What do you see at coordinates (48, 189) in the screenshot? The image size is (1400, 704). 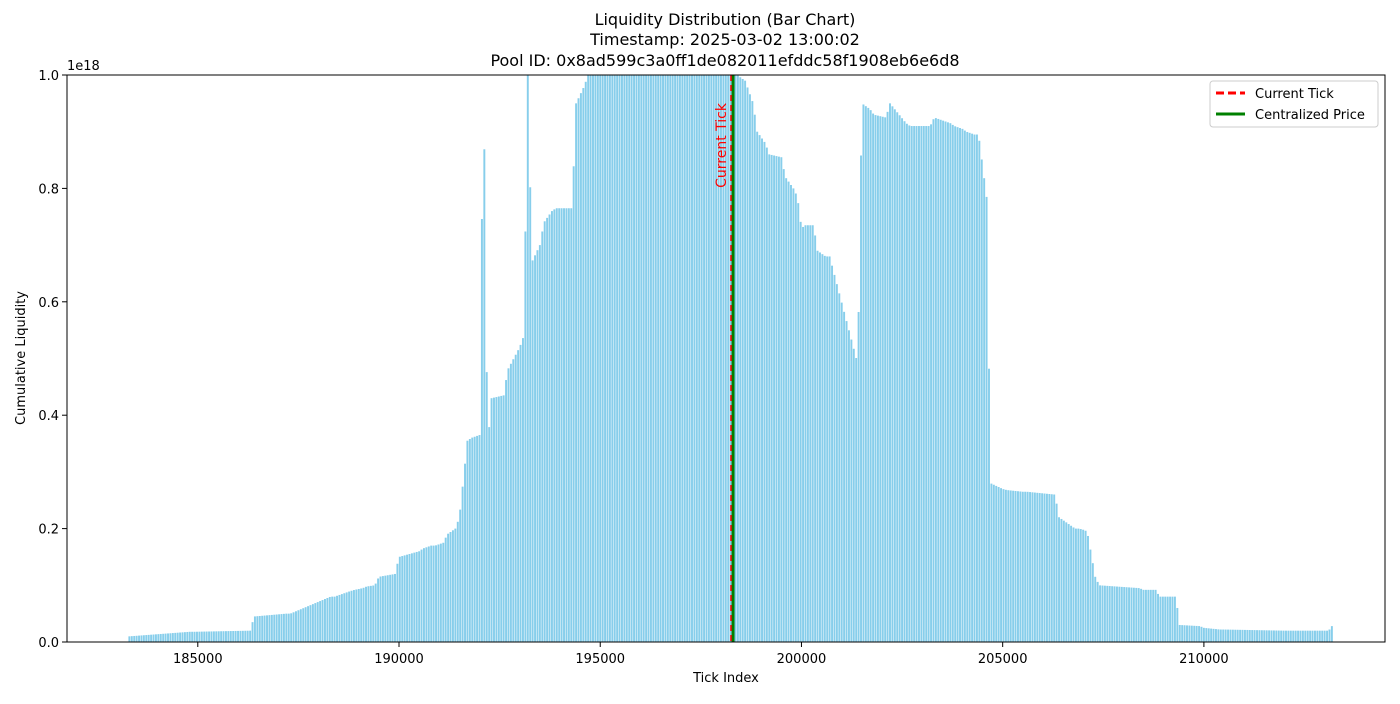 I see `y-tick-label: 0.8` at bounding box center [48, 189].